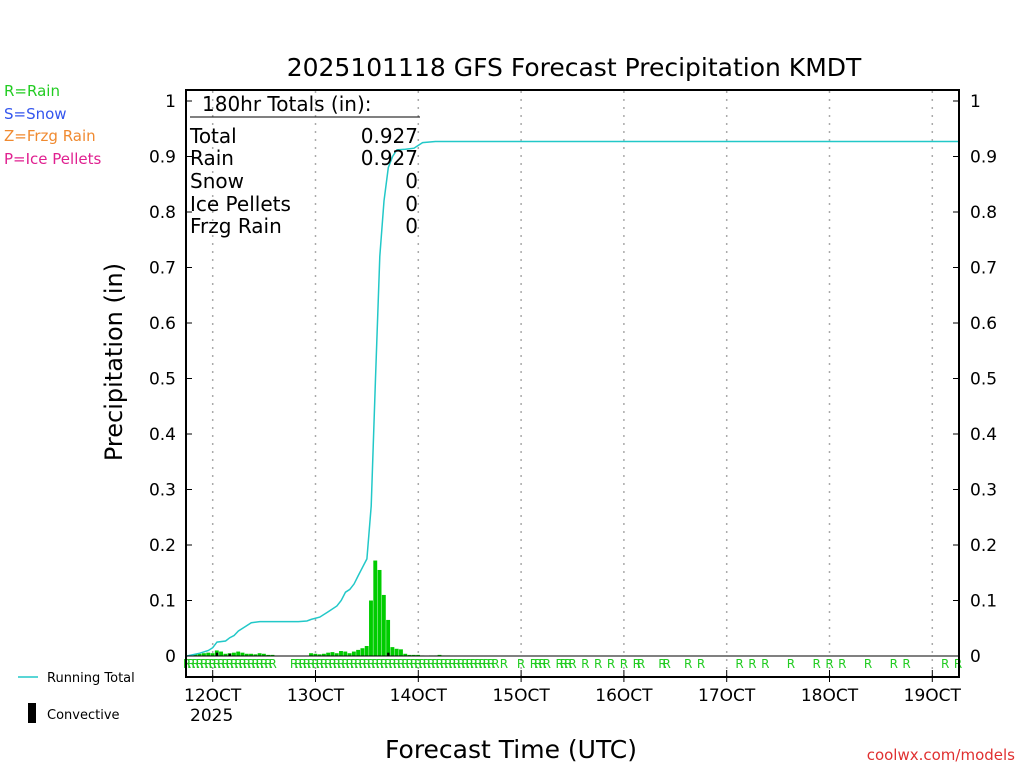 This screenshot has width=1024, height=768. I want to click on totals-header: 180hr Totals (in):, so click(287, 104).